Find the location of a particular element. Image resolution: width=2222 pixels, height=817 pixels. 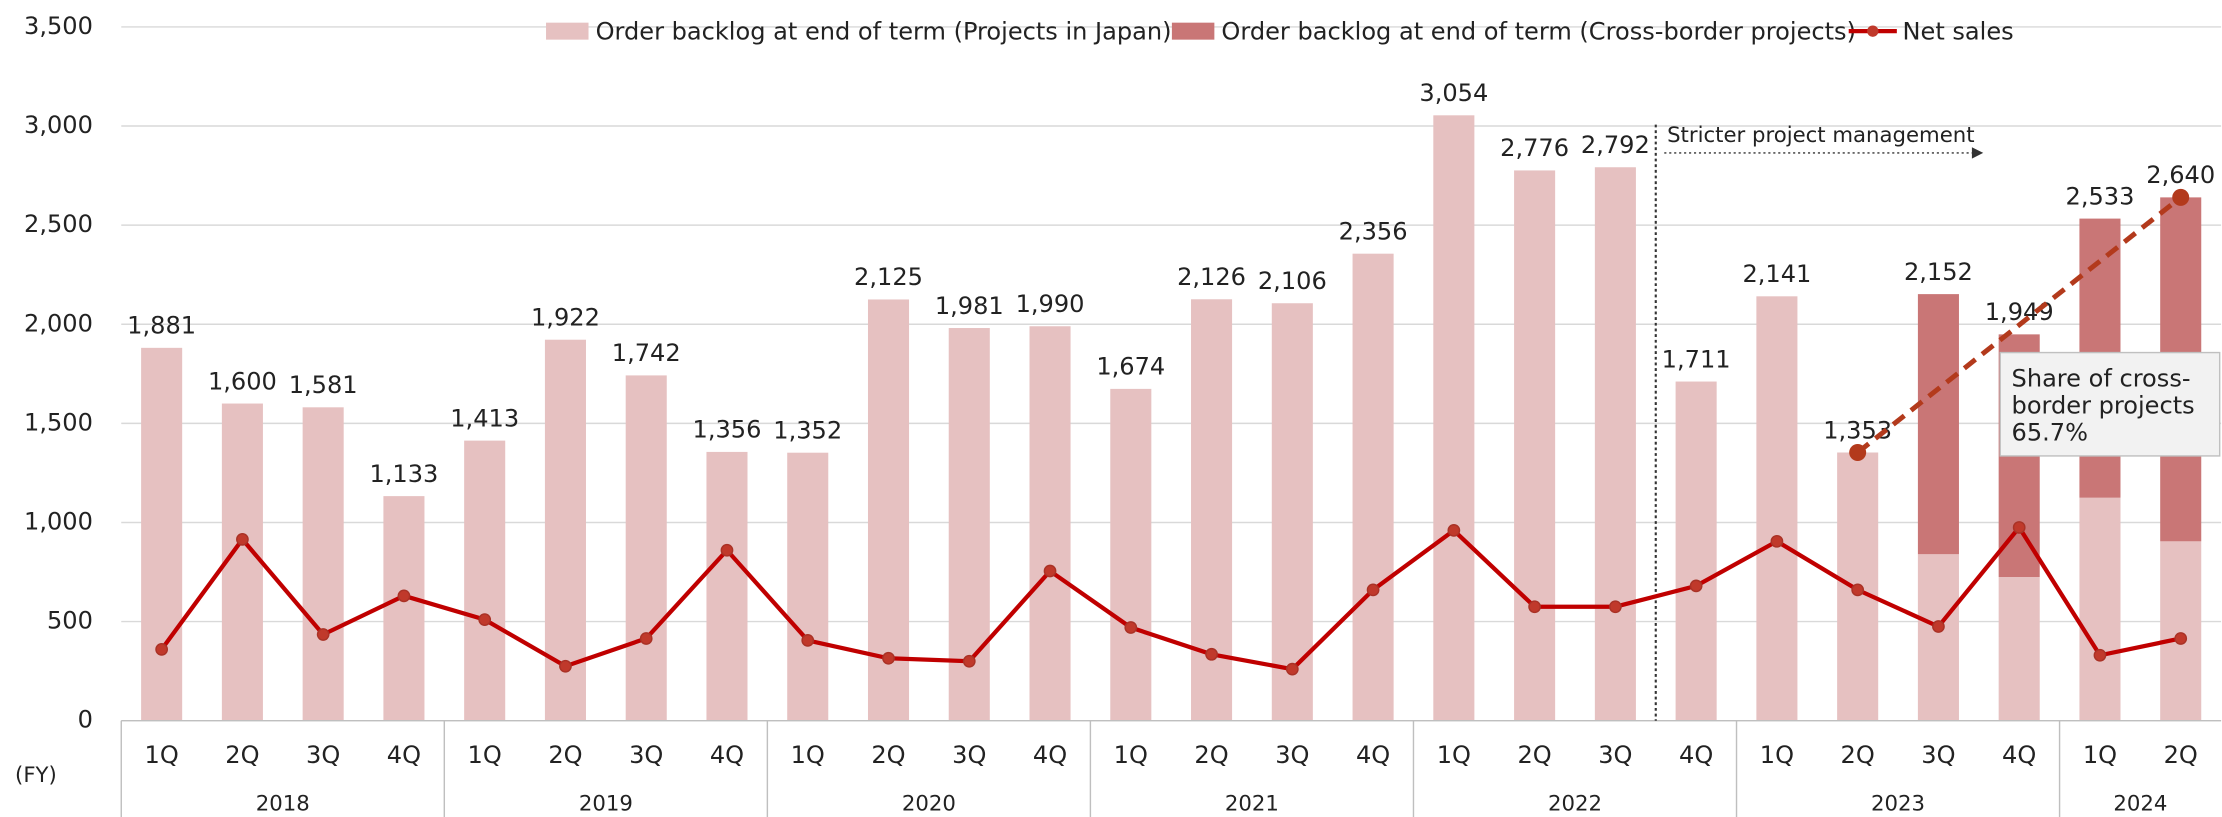

total-label: 1,674 is located at coordinates (1130, 367).